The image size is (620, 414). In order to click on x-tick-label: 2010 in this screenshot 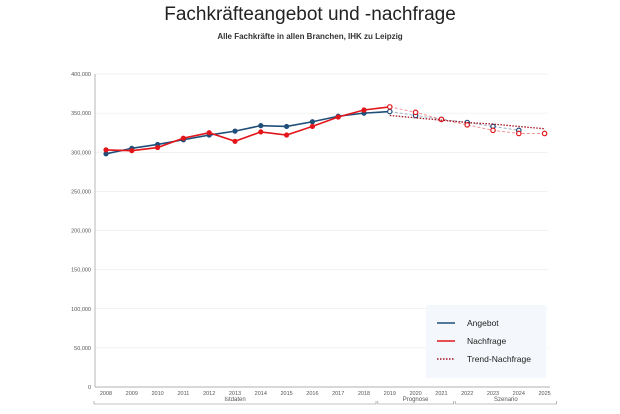, I will do `click(157, 394)`.